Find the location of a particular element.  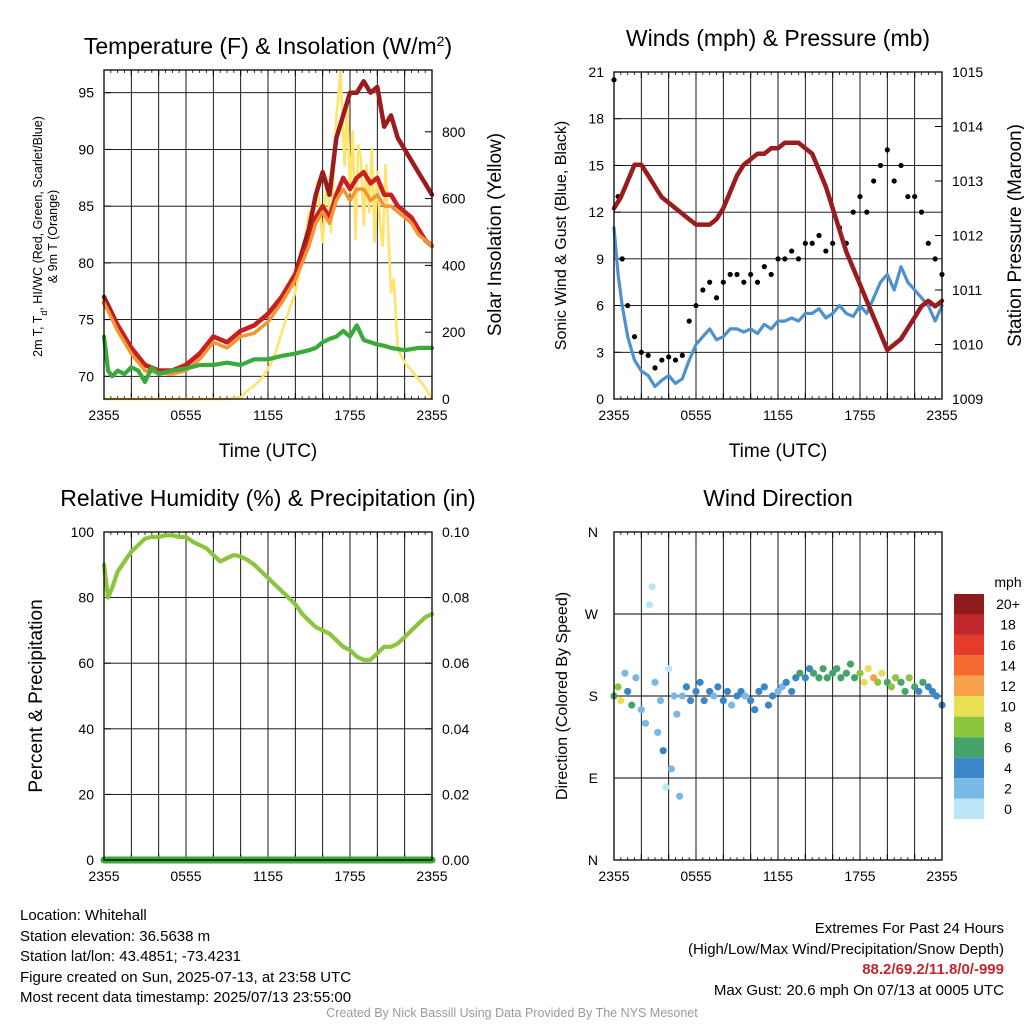

extremes-title: Extremes For Past 24 Hours is located at coordinates (909, 928).